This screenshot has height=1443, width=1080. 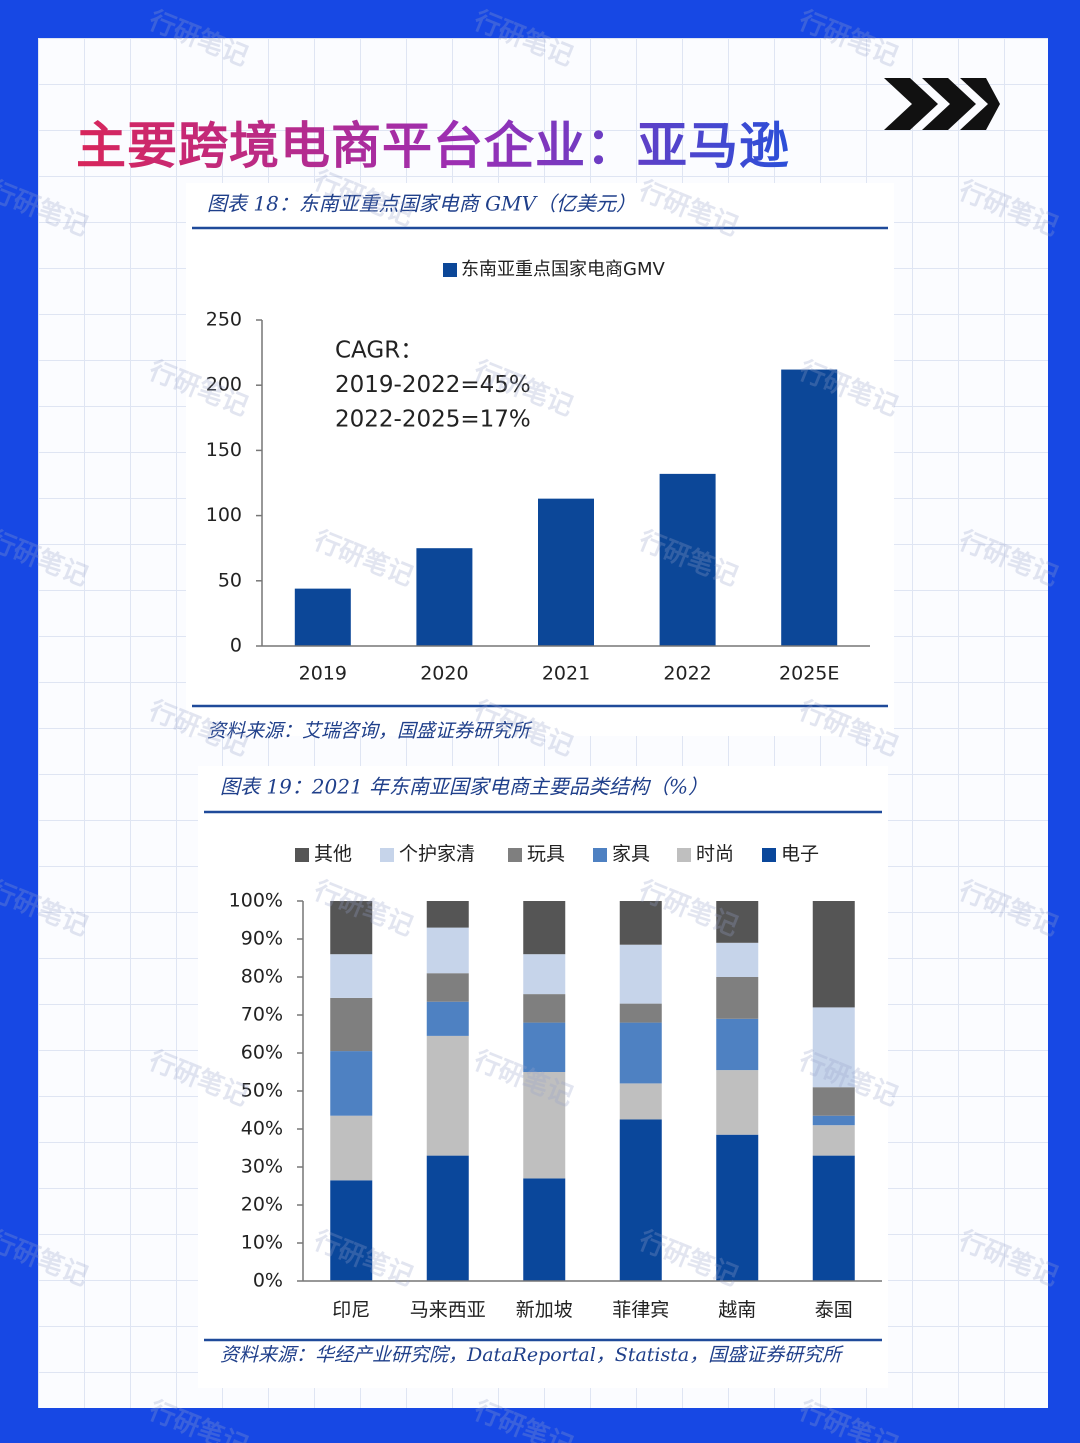 What do you see at coordinates (351, 1310) in the screenshot?
I see `x-tick-label: 印尼` at bounding box center [351, 1310].